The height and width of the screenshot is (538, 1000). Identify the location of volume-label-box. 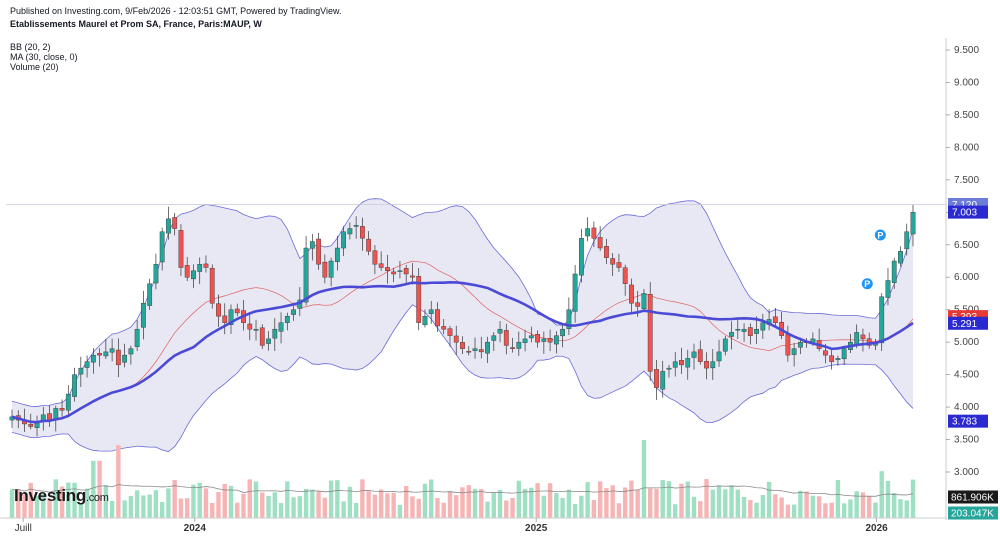
(973, 497).